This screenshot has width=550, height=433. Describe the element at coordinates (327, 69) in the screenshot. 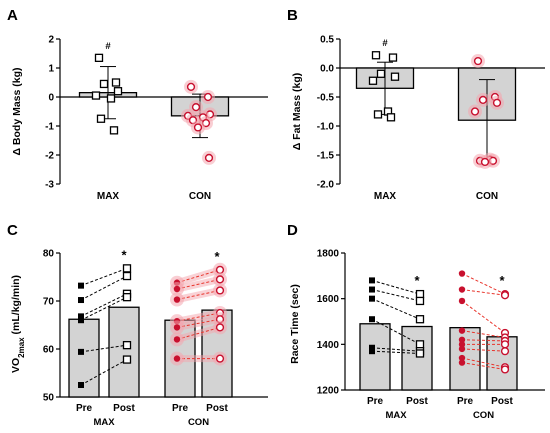

I see `y-tick-label: 0.0` at that location.